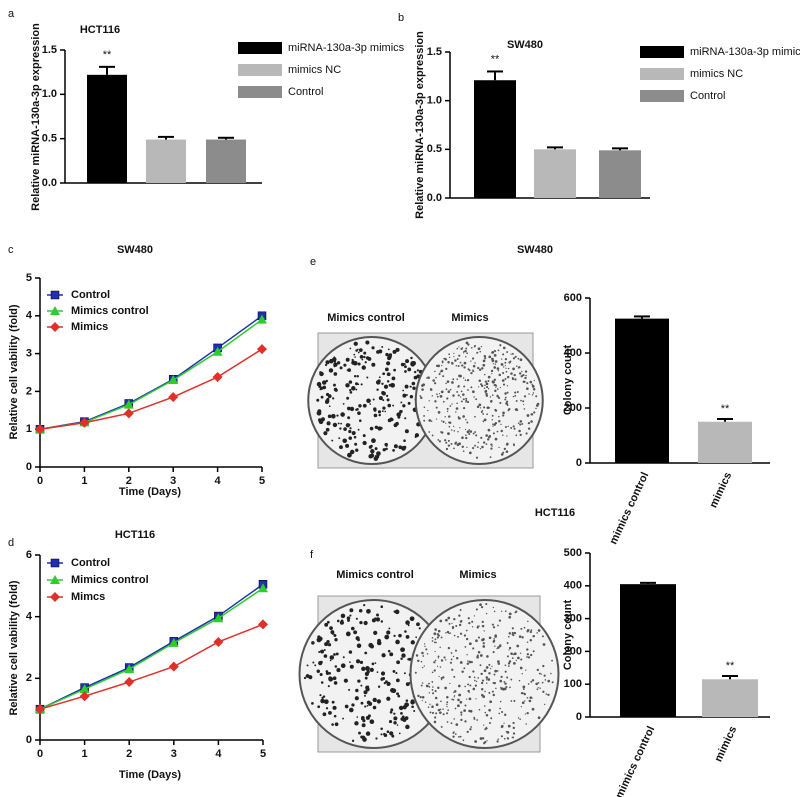  I want to click on image-label: Mimics control, so click(366, 318).